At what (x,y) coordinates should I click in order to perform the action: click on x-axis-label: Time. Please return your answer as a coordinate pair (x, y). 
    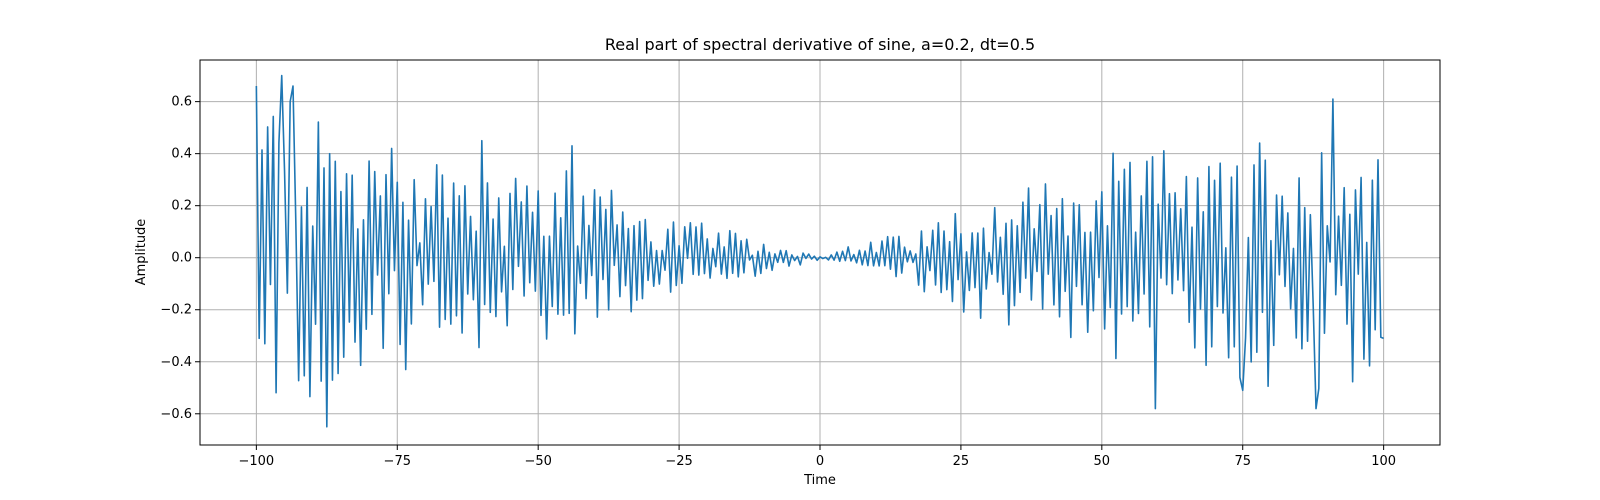
    Looking at the image, I should click on (819, 480).